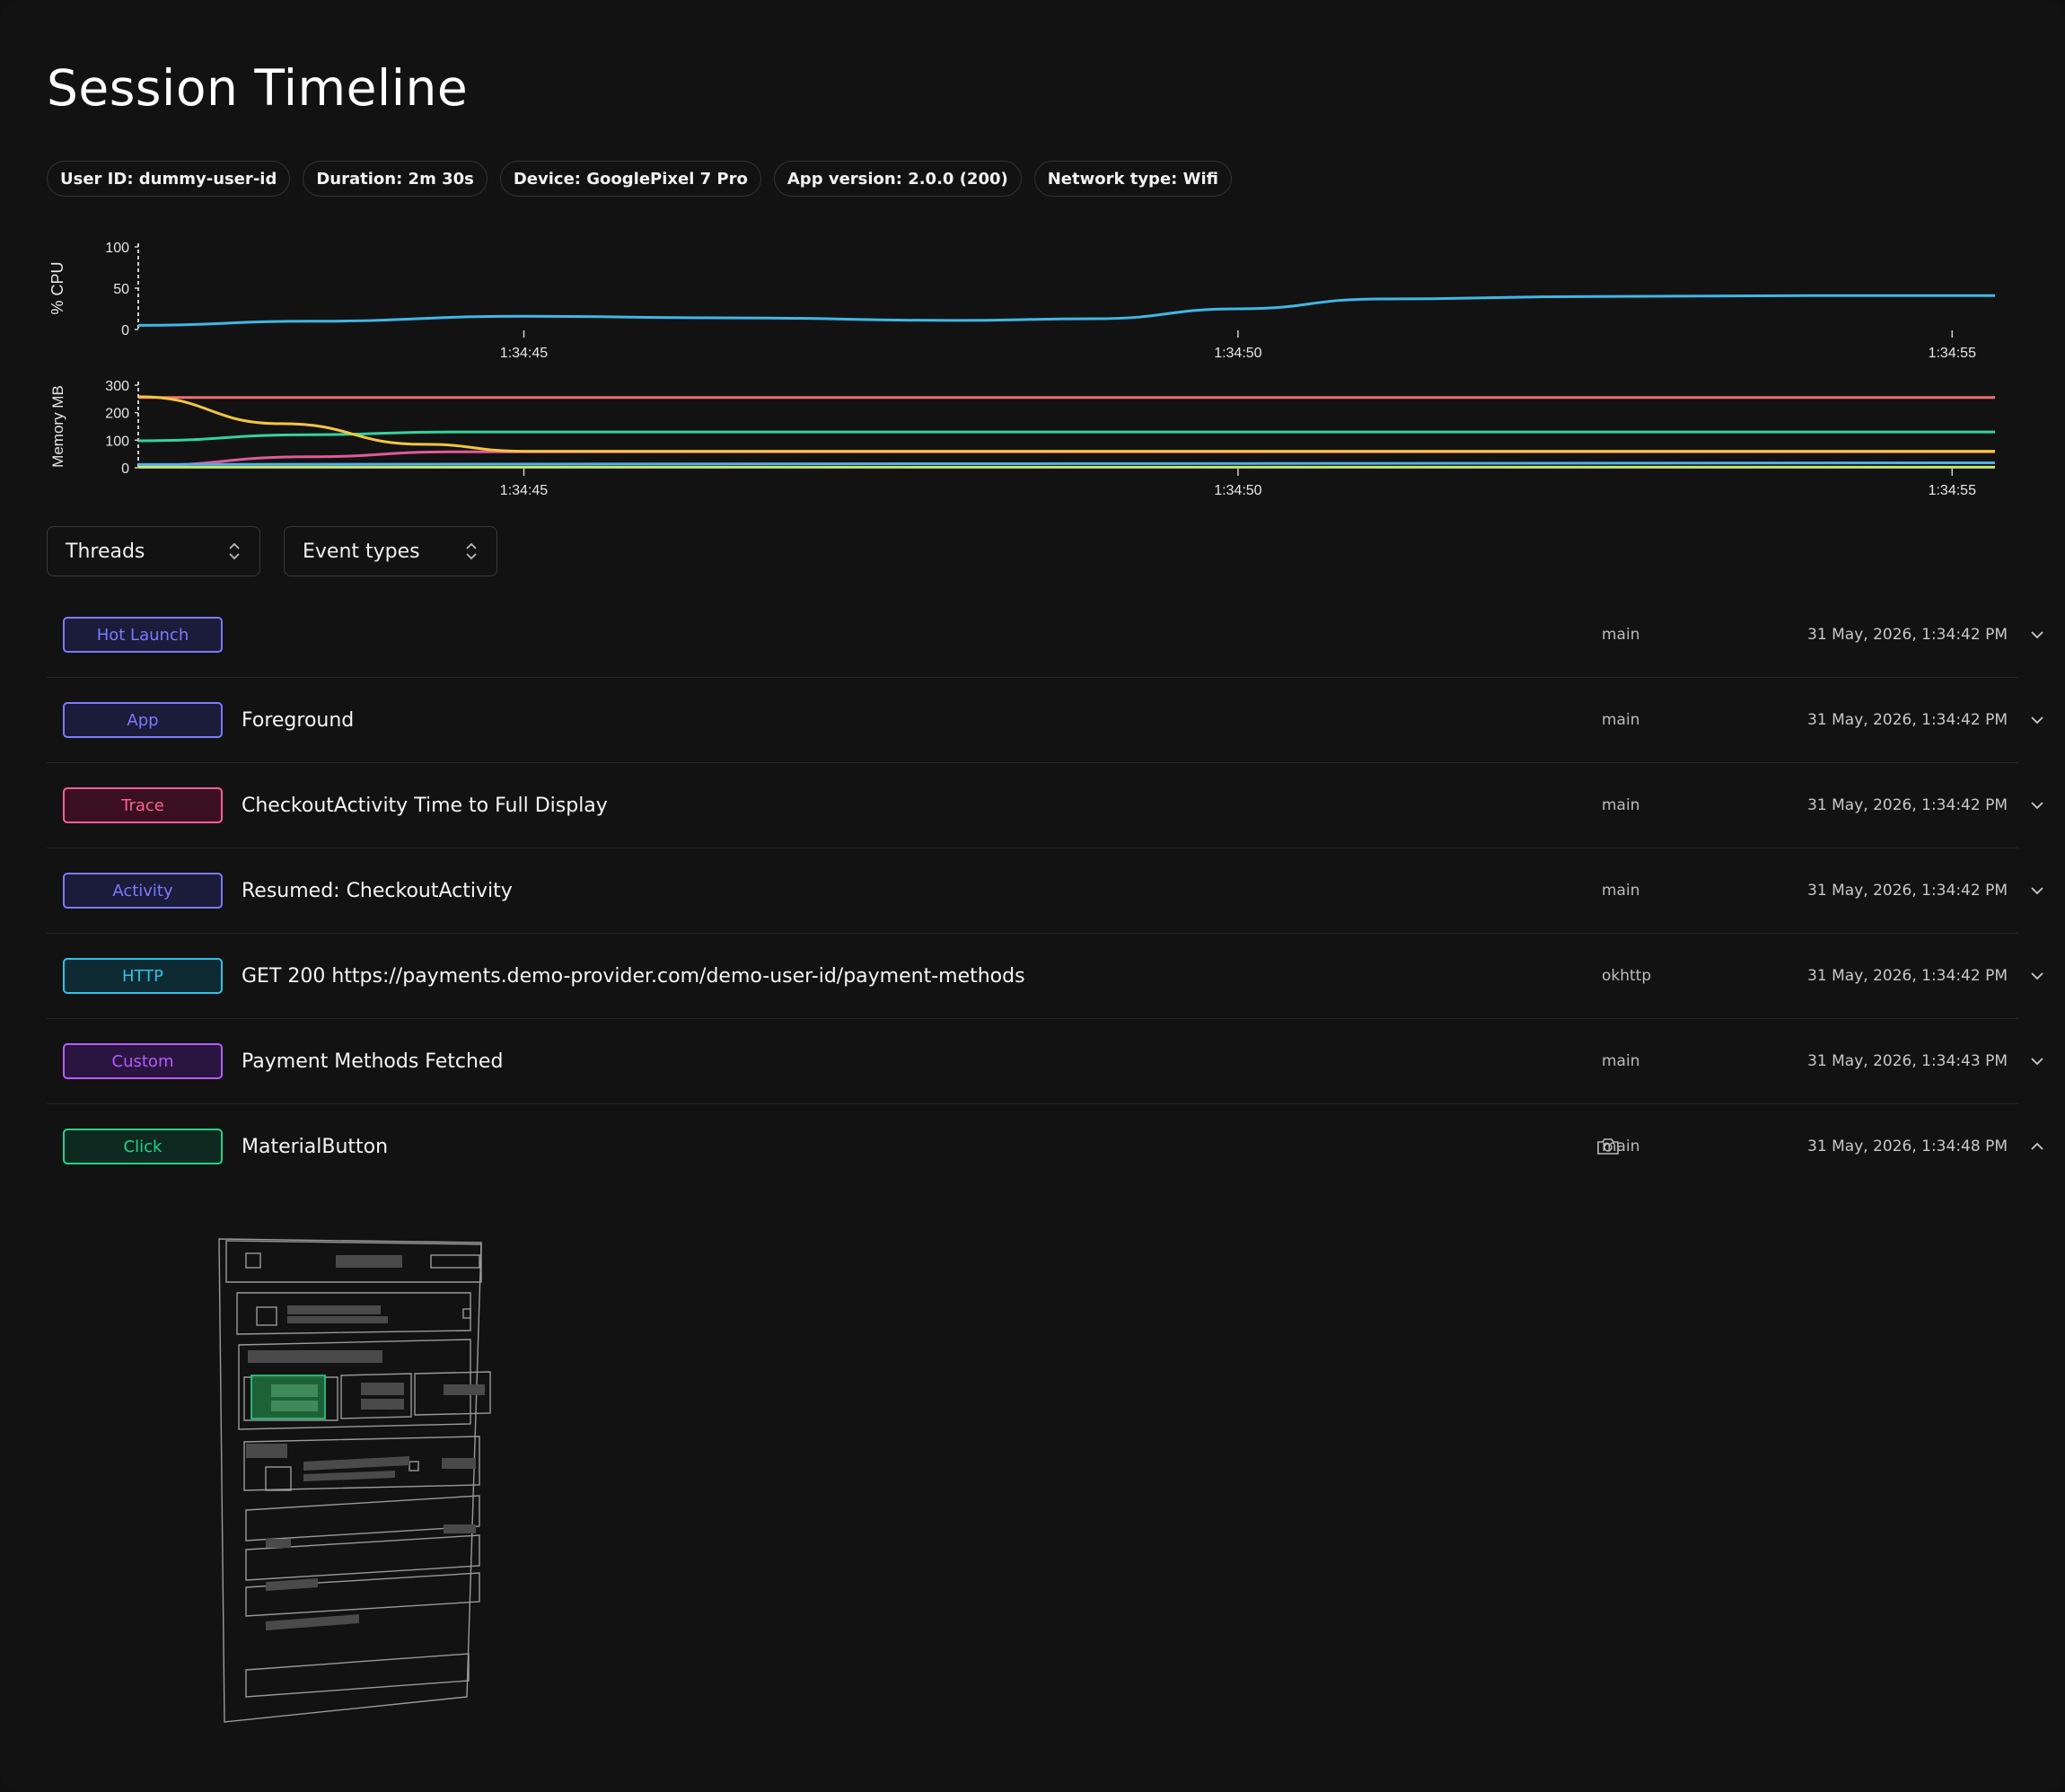 The height and width of the screenshot is (1792, 2065). What do you see at coordinates (169, 179) in the screenshot?
I see `user-id-pill: User ID: dummy-user-id` at bounding box center [169, 179].